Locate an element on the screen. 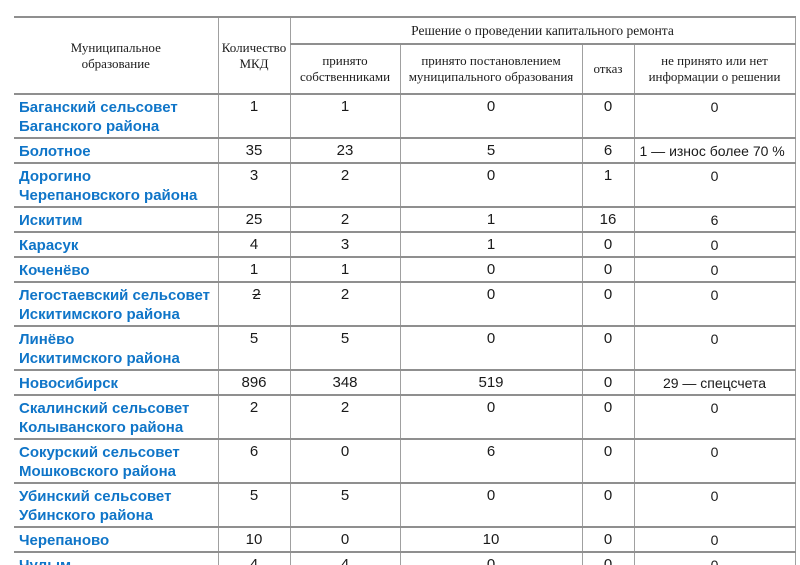 The height and width of the screenshot is (565, 800). table-row: Искитим 25 2 1 16 6 is located at coordinates (405, 219).